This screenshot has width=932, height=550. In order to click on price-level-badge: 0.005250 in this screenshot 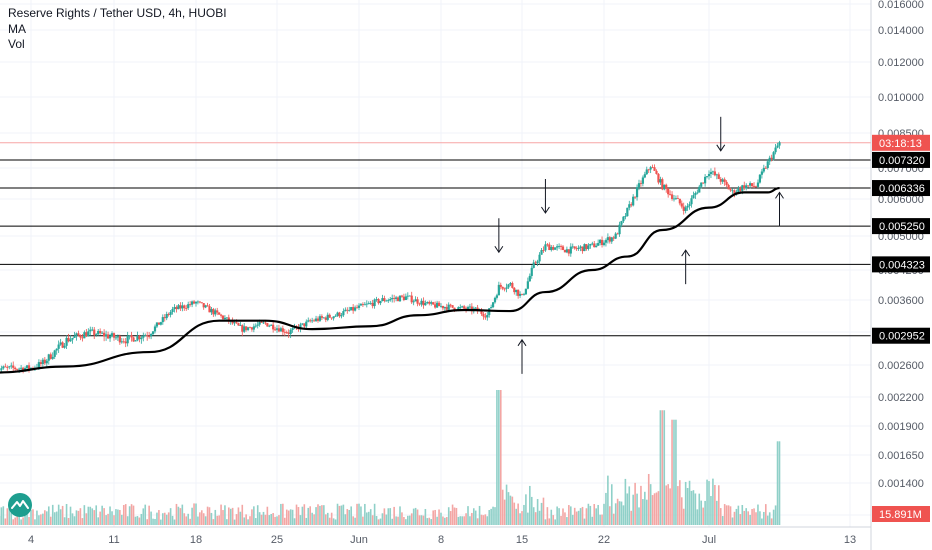, I will do `click(901, 226)`.